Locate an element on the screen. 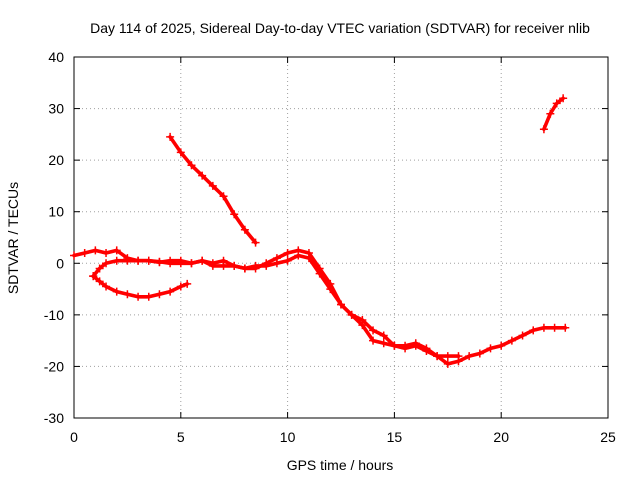 The height and width of the screenshot is (480, 640). y-tick-label: 30 is located at coordinates (56, 109).